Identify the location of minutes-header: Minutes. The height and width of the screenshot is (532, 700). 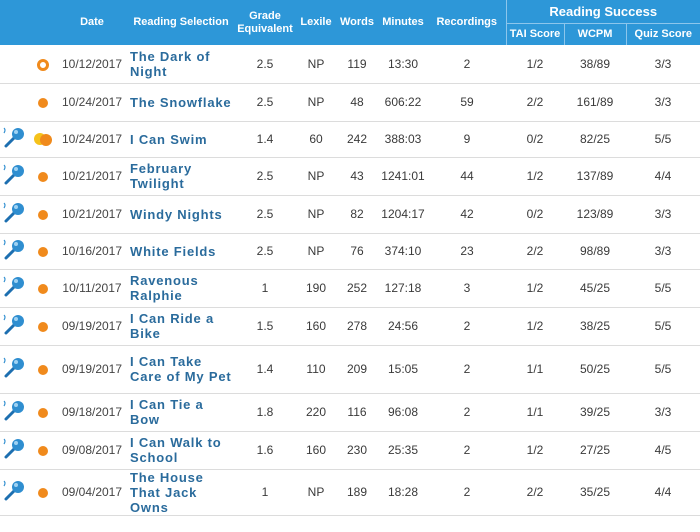
(403, 22).